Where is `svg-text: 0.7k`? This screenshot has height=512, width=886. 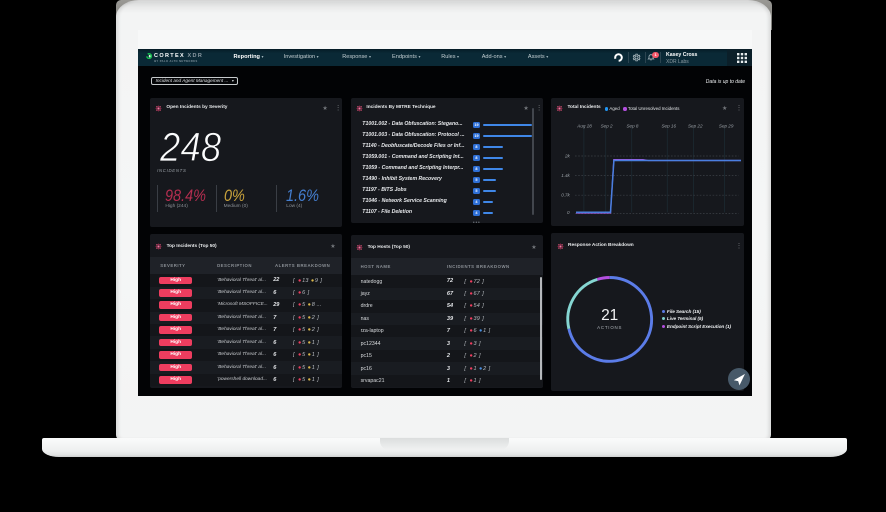 svg-text: 0.7k is located at coordinates (565, 194).